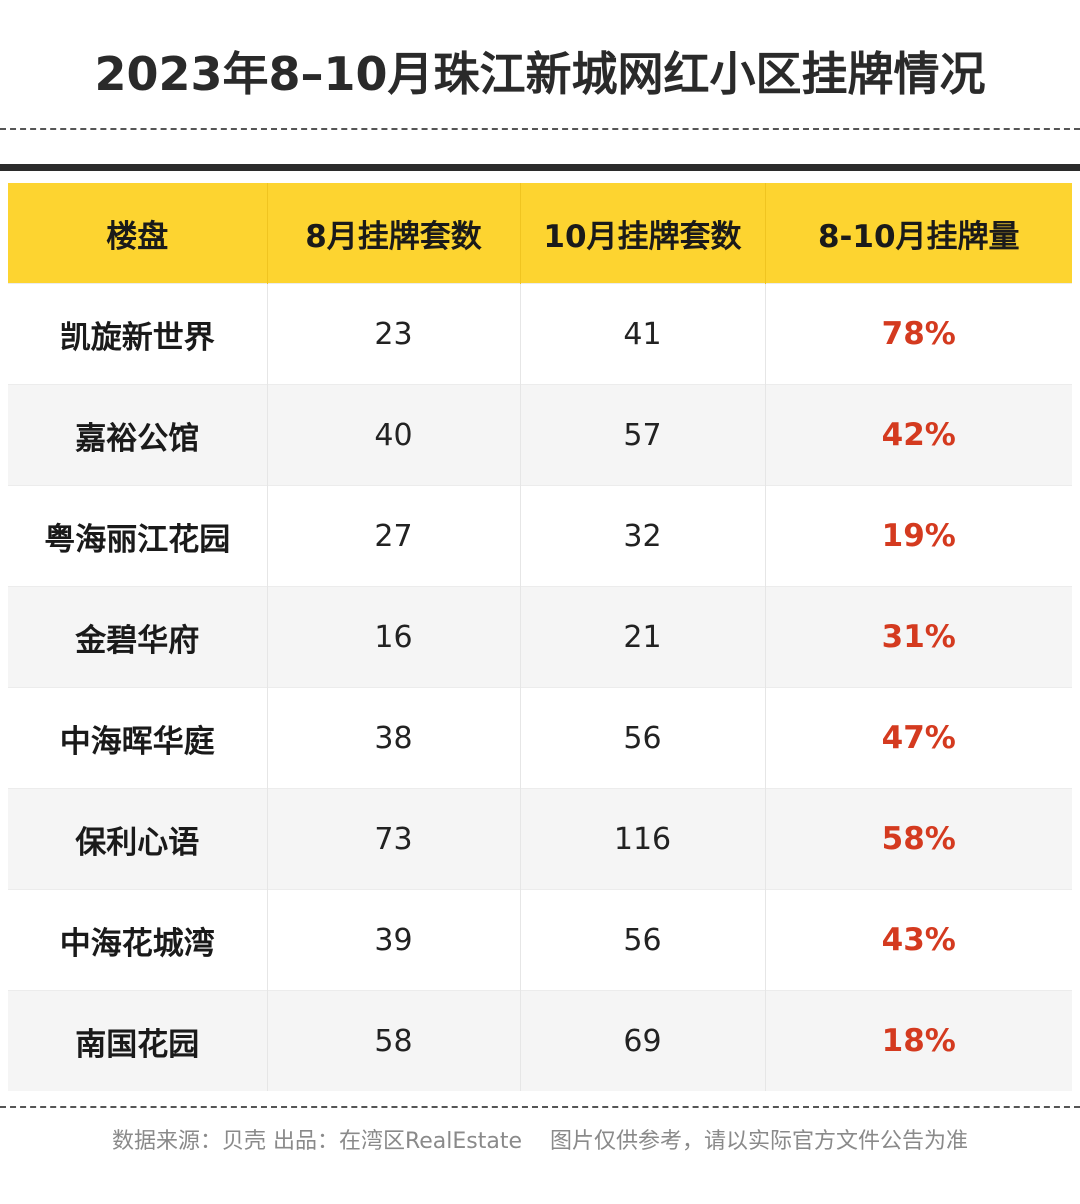 This screenshot has height=1204, width=1080. I want to click on table-row: 保利心语 73 116 58%, so click(540, 839).